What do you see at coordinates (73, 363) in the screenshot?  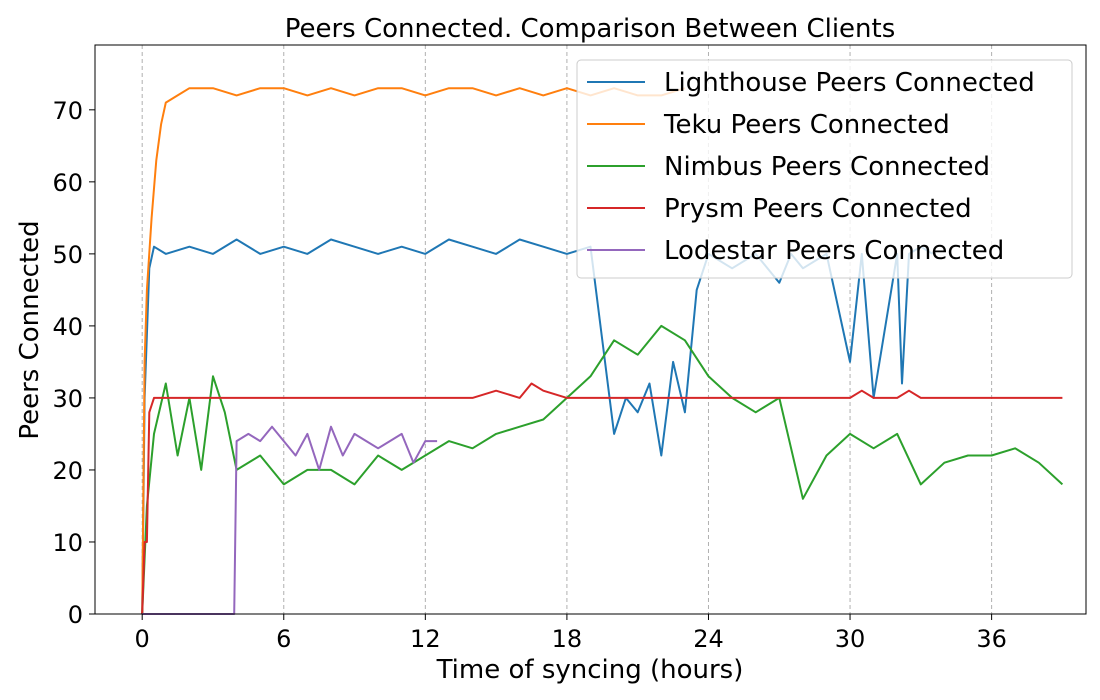 I see `y-axis-ticks: 0 10 20 30 40 50 60 70` at bounding box center [73, 363].